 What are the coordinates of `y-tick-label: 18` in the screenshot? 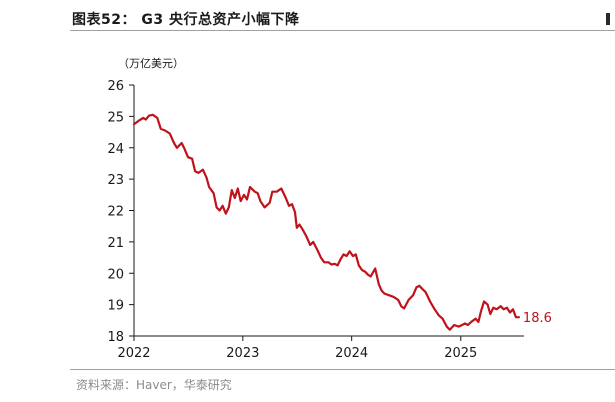 It's located at (115, 337).